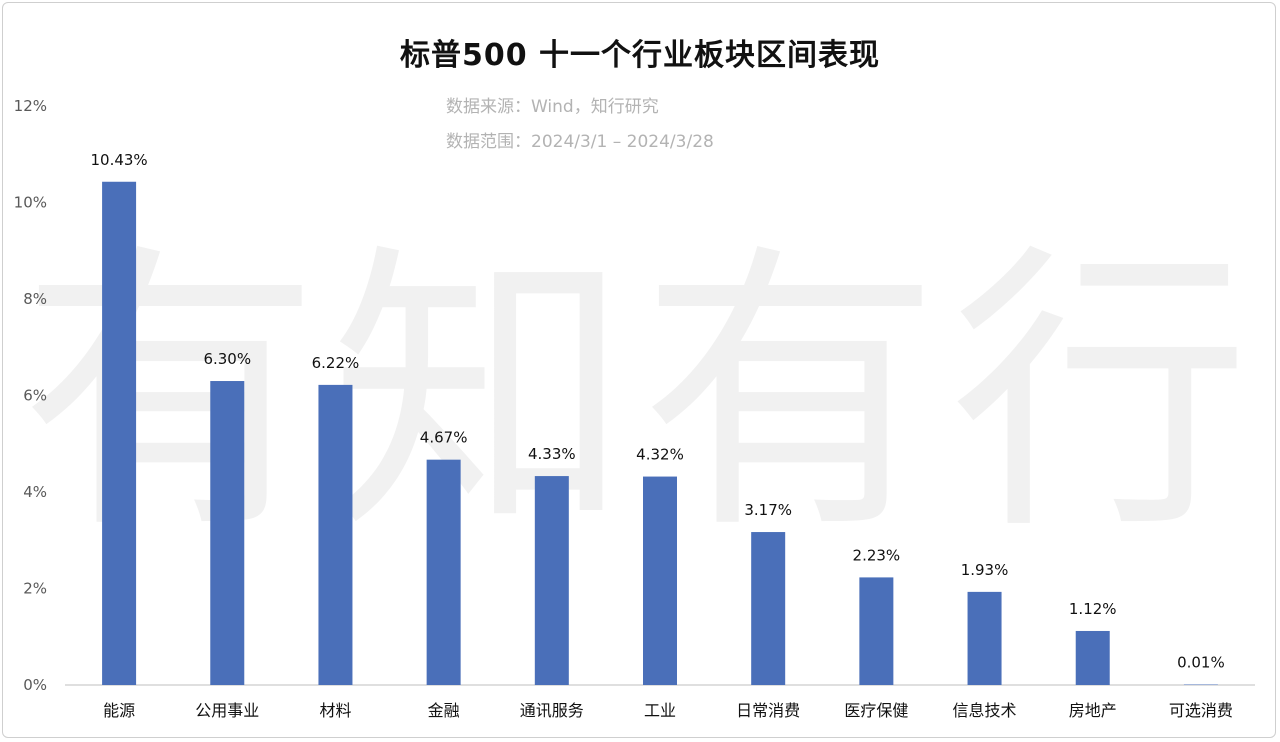 The height and width of the screenshot is (742, 1280). Describe the element at coordinates (552, 710) in the screenshot. I see `x-tick-label: 通讯服务` at that location.